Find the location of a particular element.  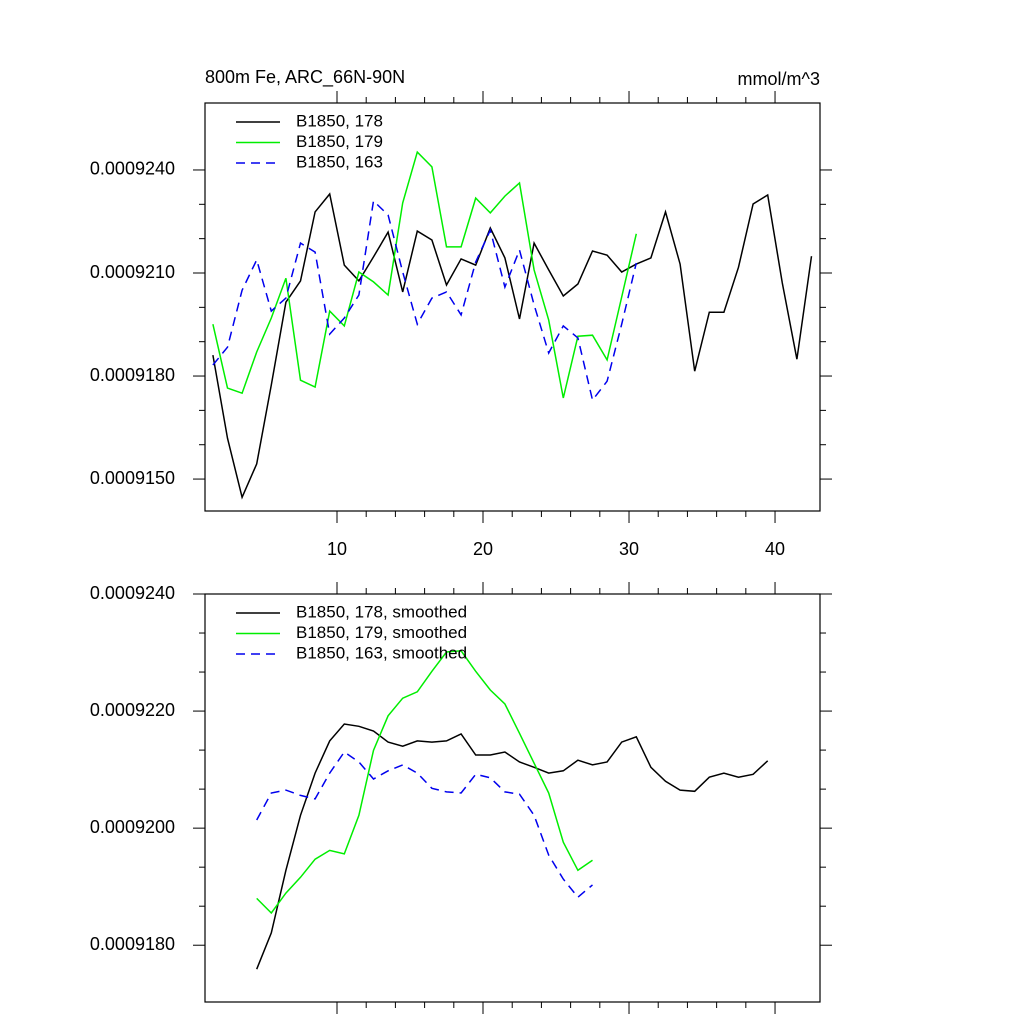

y-tick-label: 0.0009210 is located at coordinates (132, 272).